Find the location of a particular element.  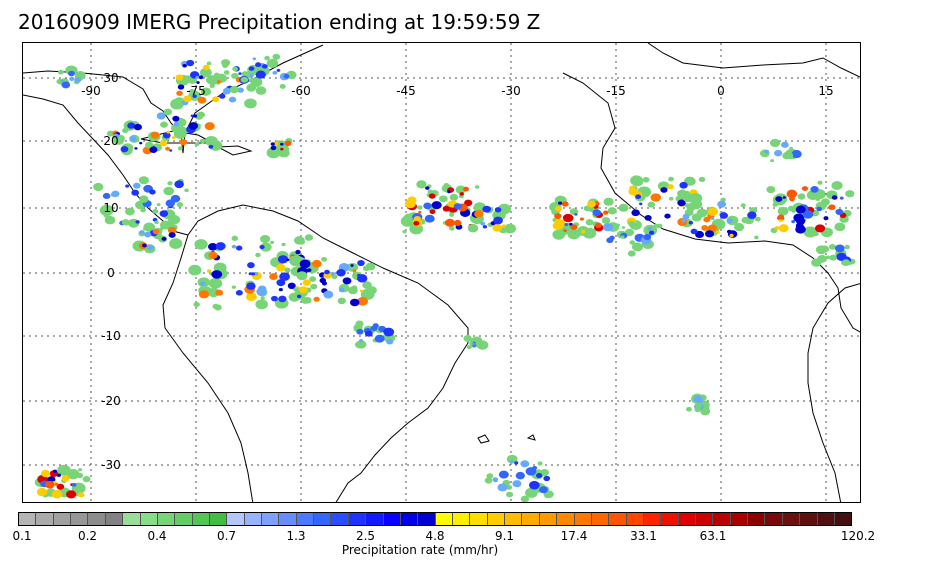

lat-label: -20 is located at coordinates (111, 401).